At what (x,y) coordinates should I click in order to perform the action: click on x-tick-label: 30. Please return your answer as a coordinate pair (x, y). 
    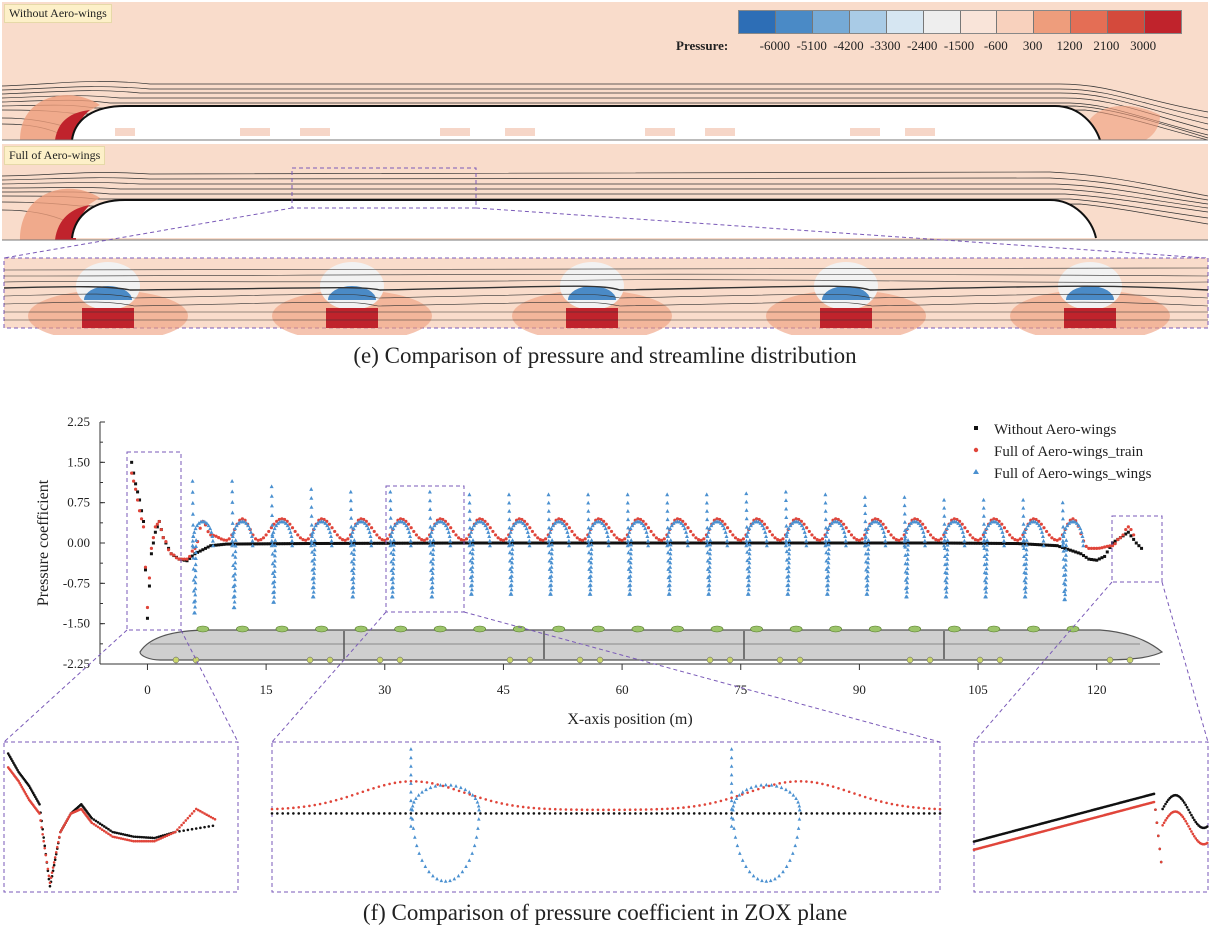
    Looking at the image, I should click on (384, 689).